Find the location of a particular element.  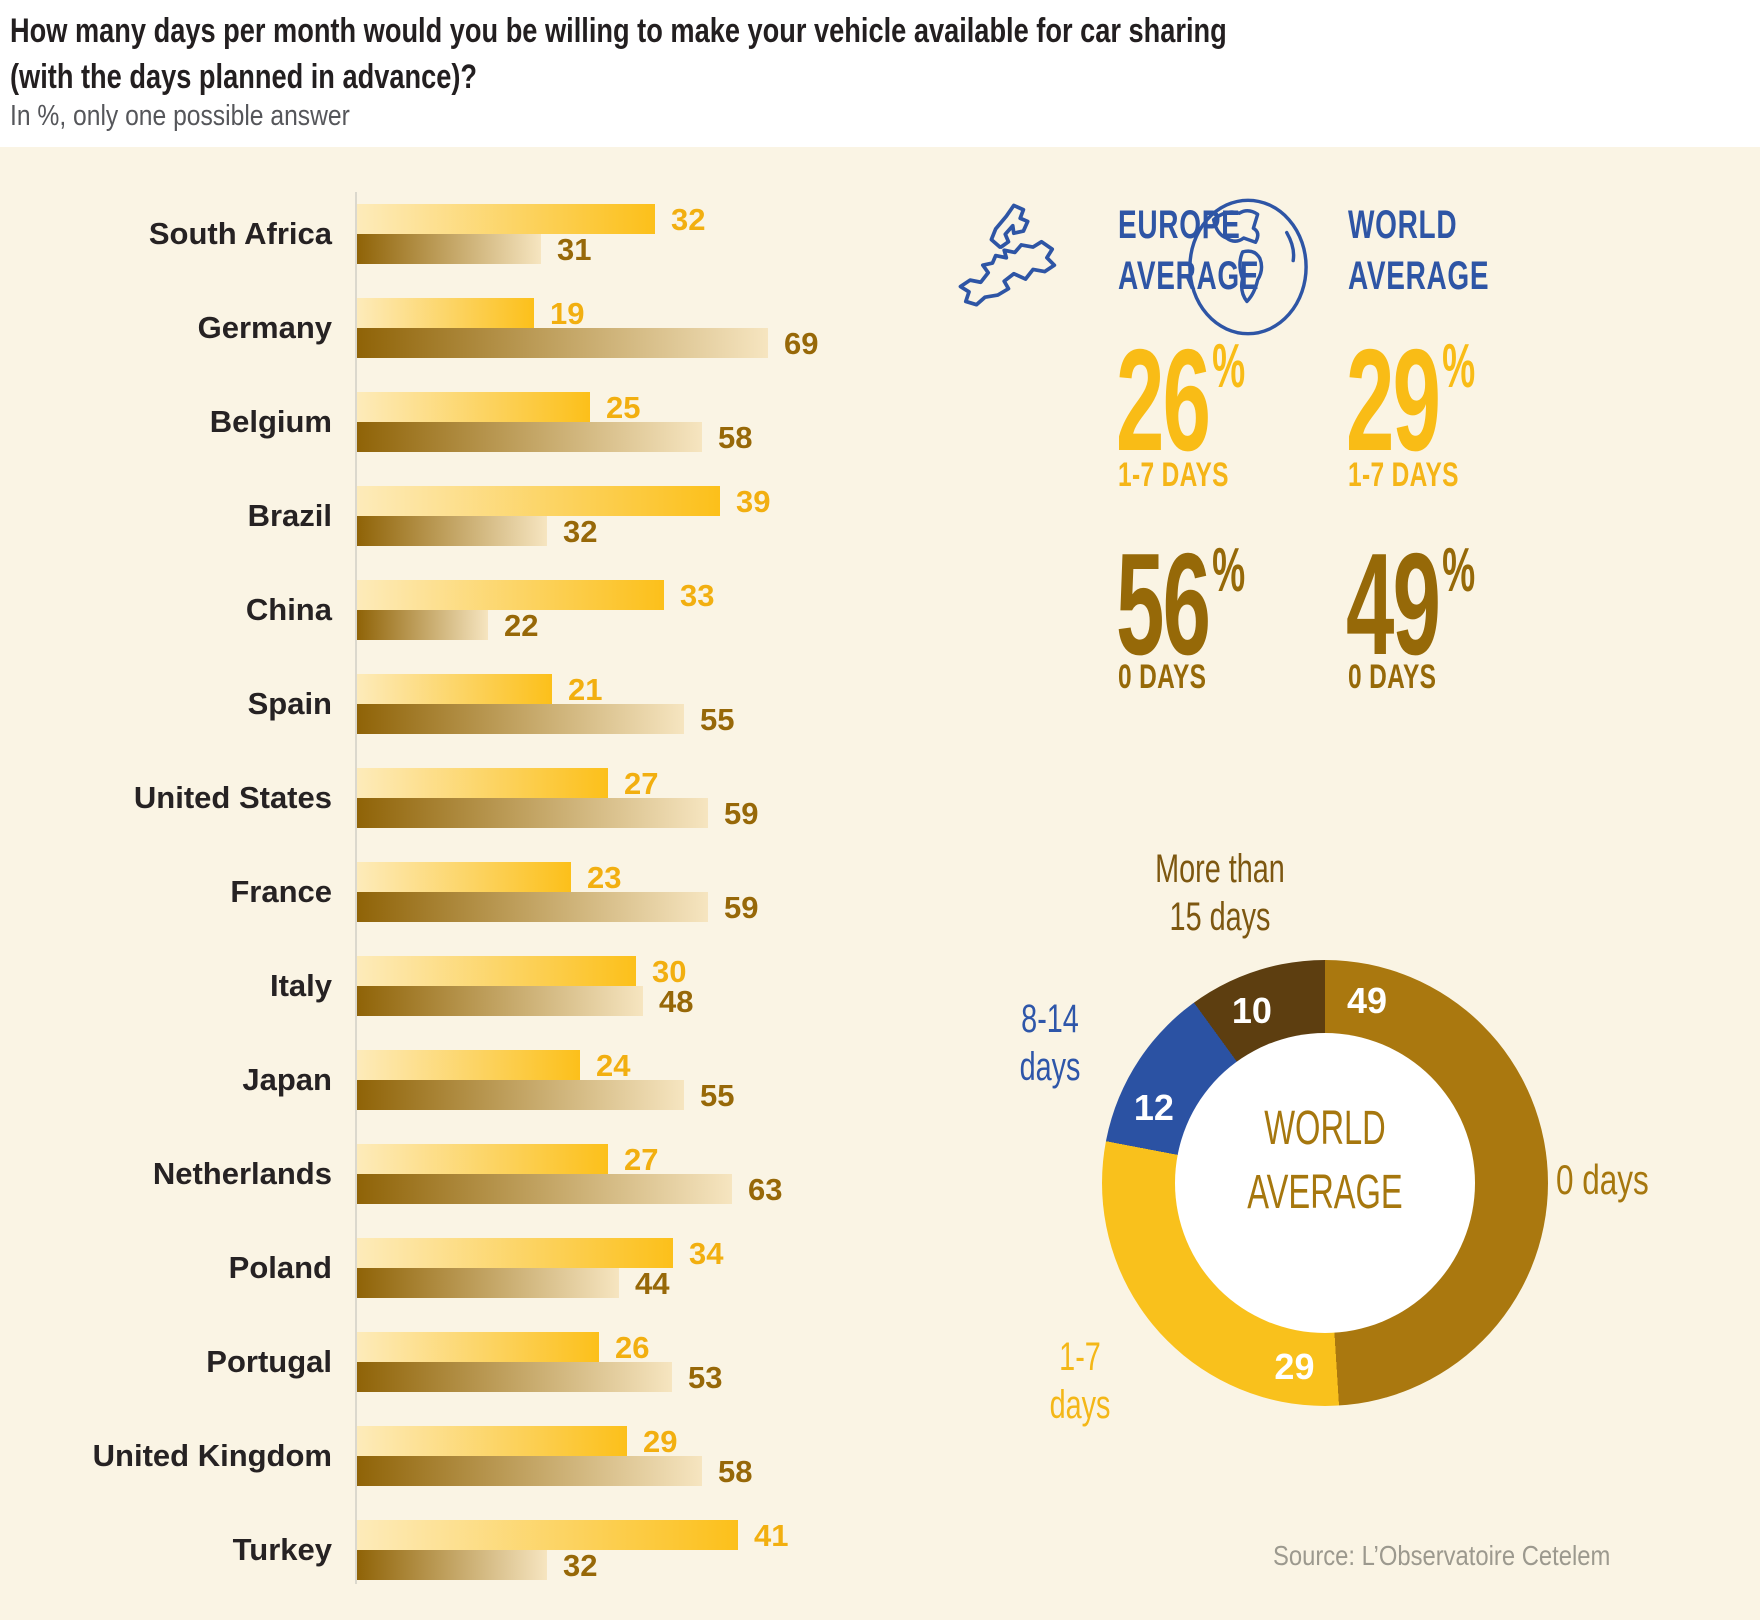

globe-icon is located at coordinates (1248, 267).